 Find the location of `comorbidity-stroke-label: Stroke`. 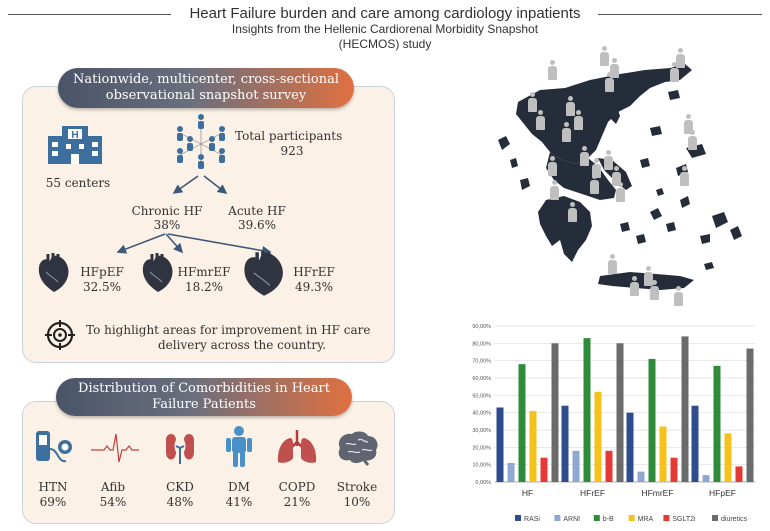

comorbidity-stroke-label: Stroke is located at coordinates (357, 487).